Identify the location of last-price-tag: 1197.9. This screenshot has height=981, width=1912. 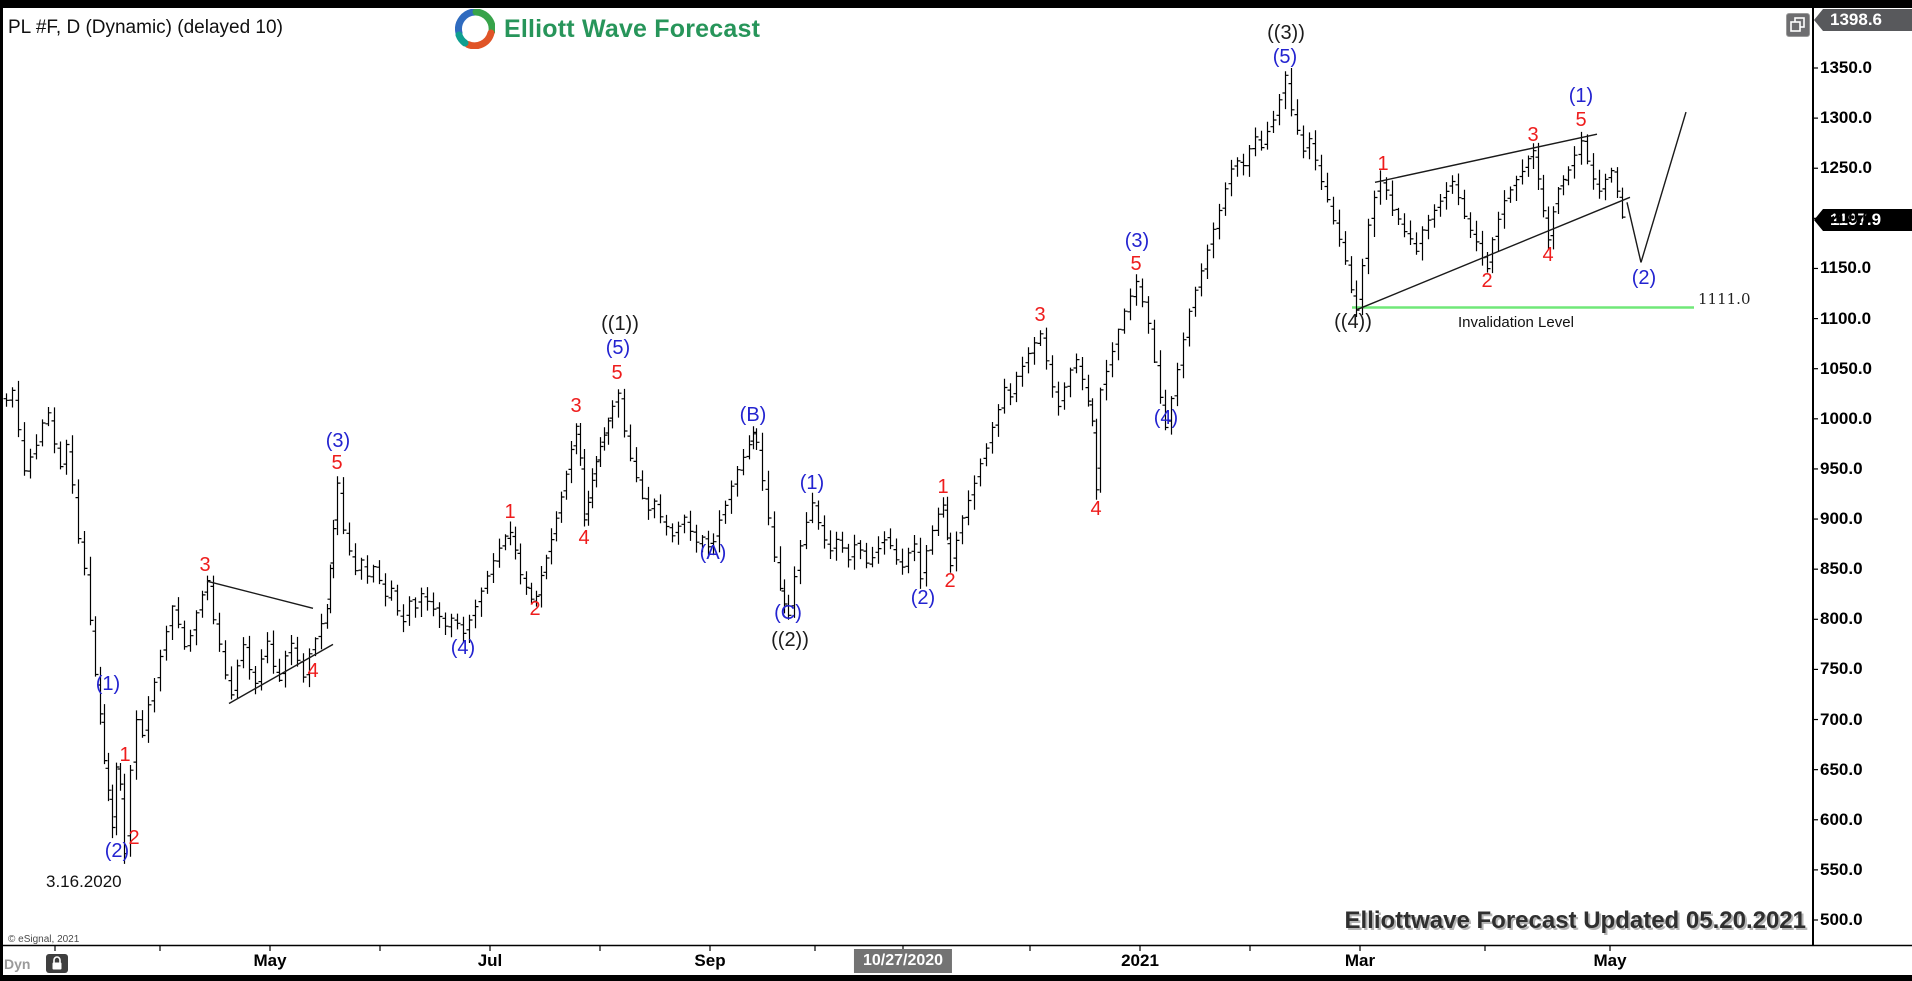
(1863, 220).